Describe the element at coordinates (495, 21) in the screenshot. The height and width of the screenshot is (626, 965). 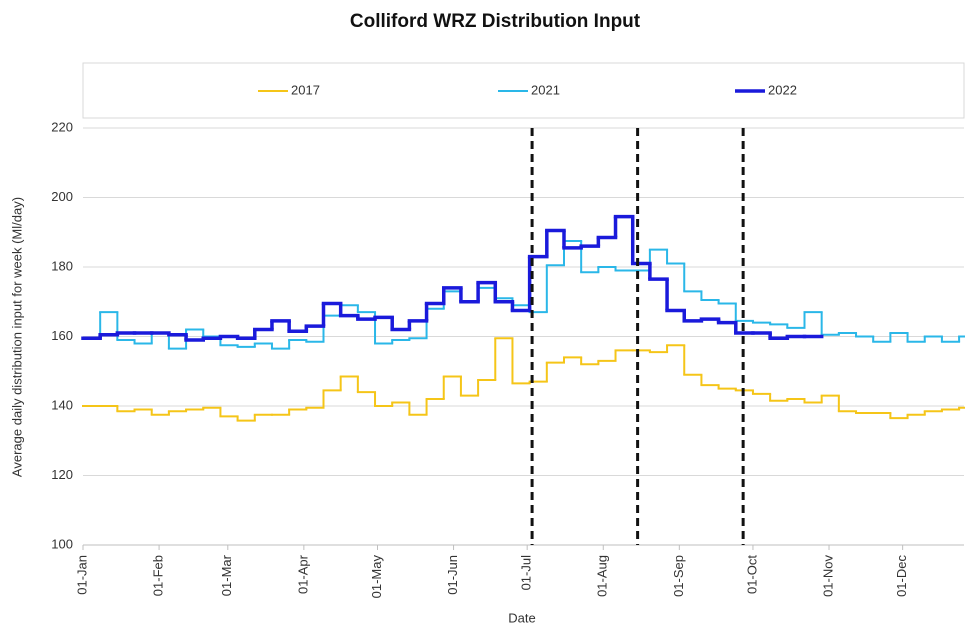
I see `chart-title: Colliford WRZ Distribution Input` at that location.